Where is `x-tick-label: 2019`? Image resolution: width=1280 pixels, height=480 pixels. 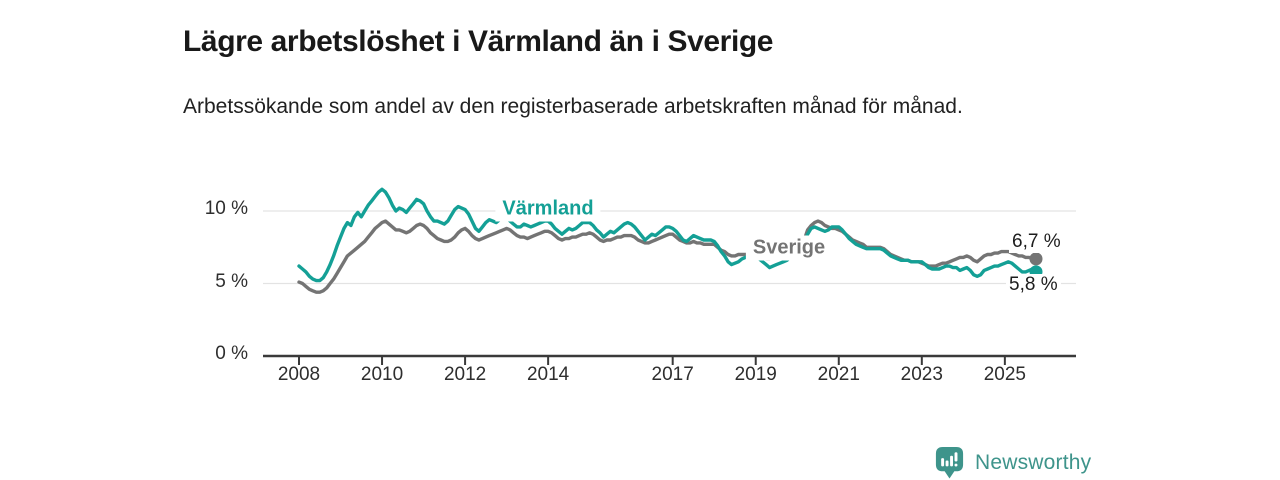 x-tick-label: 2019 is located at coordinates (755, 374).